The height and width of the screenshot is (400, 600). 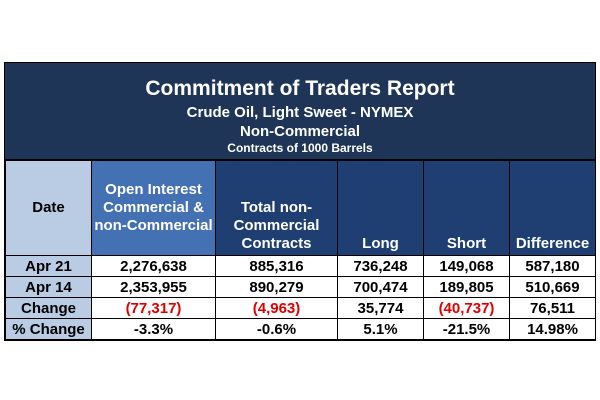 I want to click on cell-long: 35,774, so click(x=380, y=308).